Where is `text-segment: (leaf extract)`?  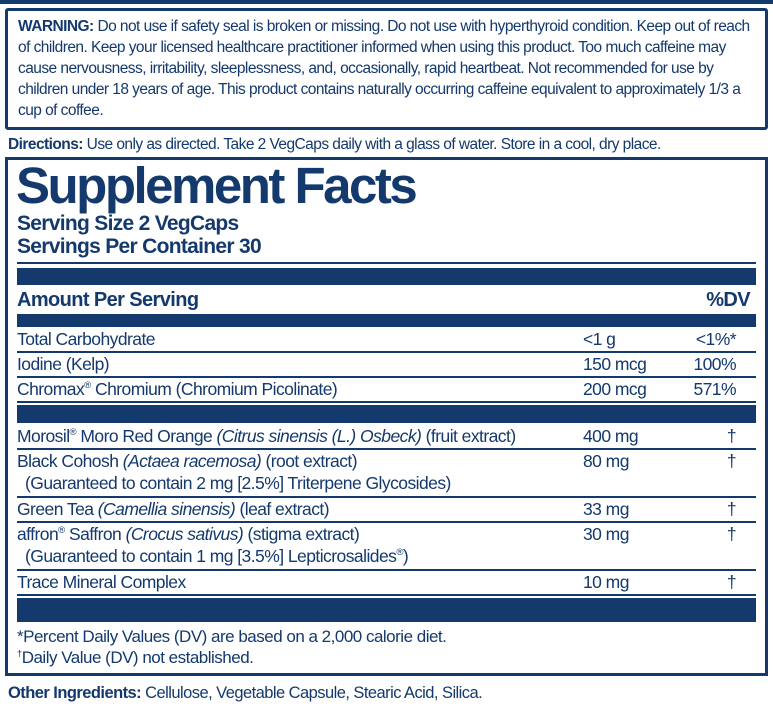 text-segment: (leaf extract) is located at coordinates (282, 509).